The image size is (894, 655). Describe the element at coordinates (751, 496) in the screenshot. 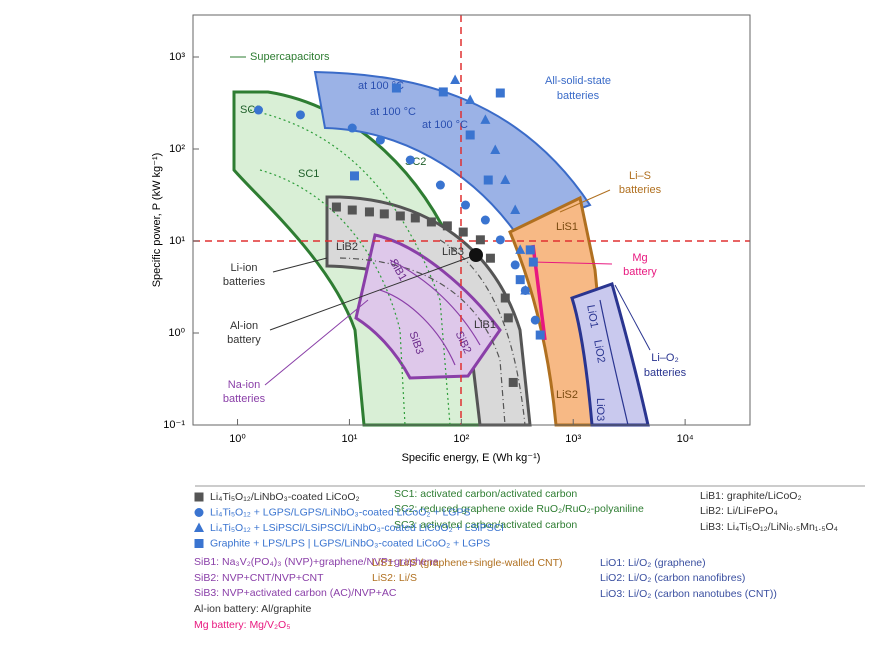

I see `note: LiB1: graphite/LiCoO₂` at that location.